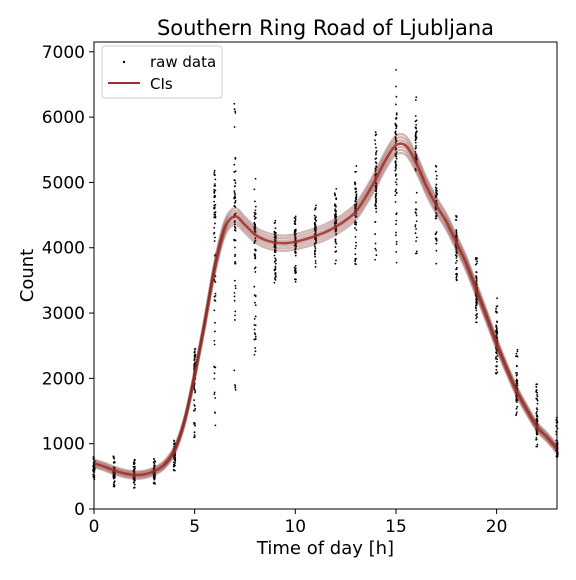 The image size is (576, 580). What do you see at coordinates (295, 527) in the screenshot?
I see `x-tick-label: 10` at bounding box center [295, 527].